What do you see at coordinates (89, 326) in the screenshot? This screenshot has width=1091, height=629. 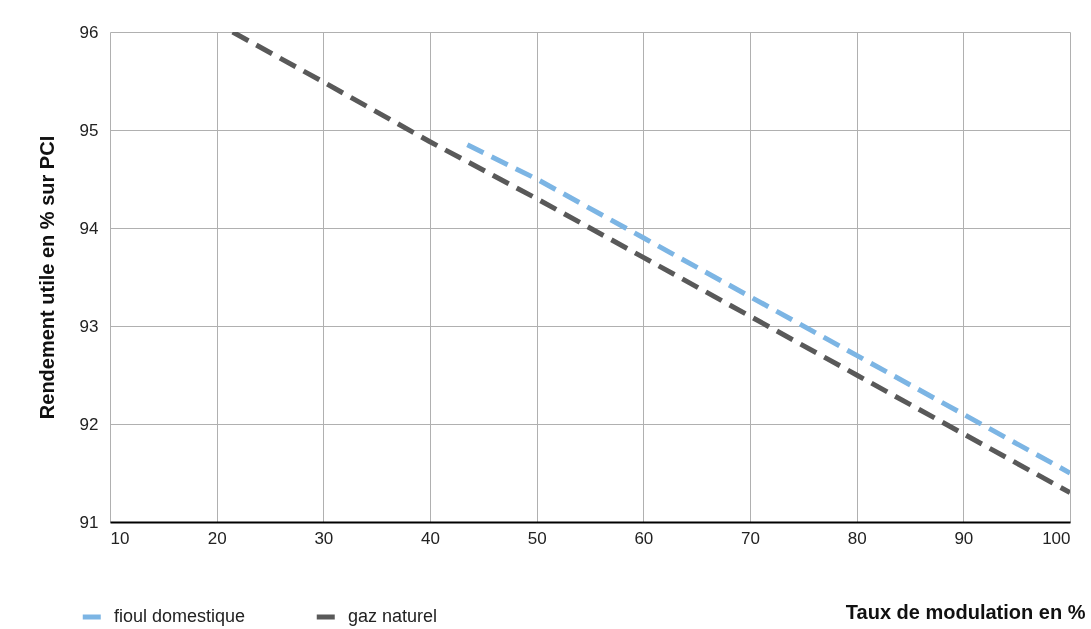 I see `y-tick-label: 93` at bounding box center [89, 326].